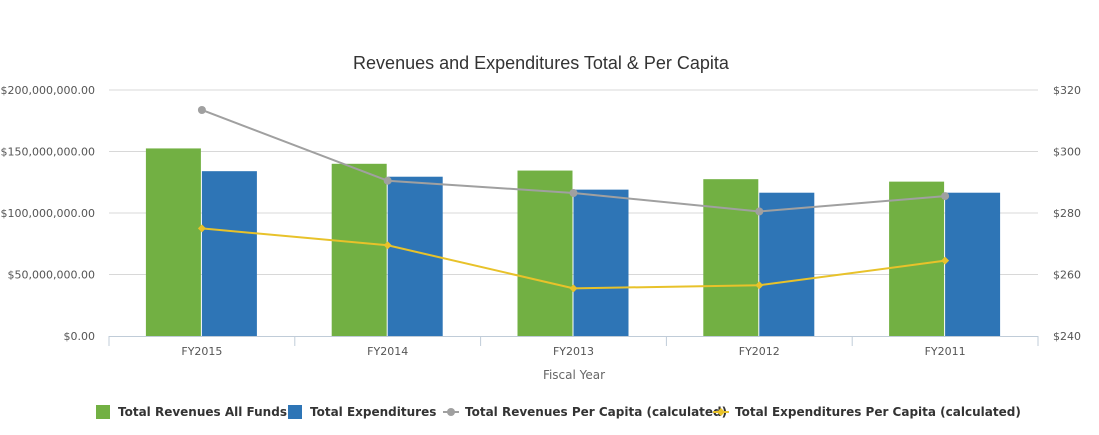  I want to click on x-tick-label: FY2011, so click(945, 351).